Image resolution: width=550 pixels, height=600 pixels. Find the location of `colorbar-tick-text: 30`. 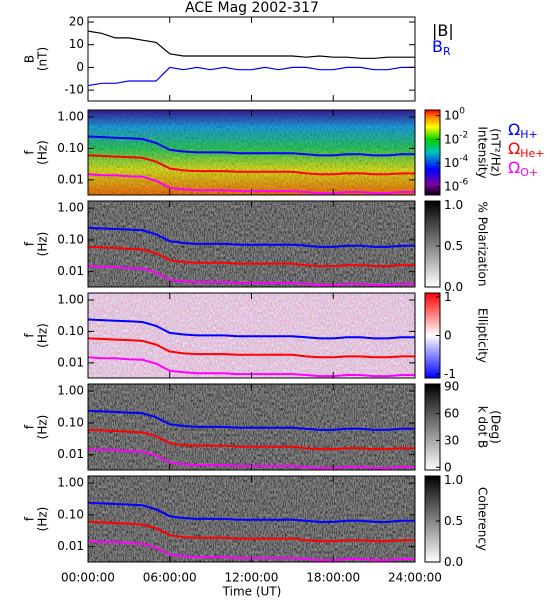

colorbar-tick-text: 30 is located at coordinates (451, 440).